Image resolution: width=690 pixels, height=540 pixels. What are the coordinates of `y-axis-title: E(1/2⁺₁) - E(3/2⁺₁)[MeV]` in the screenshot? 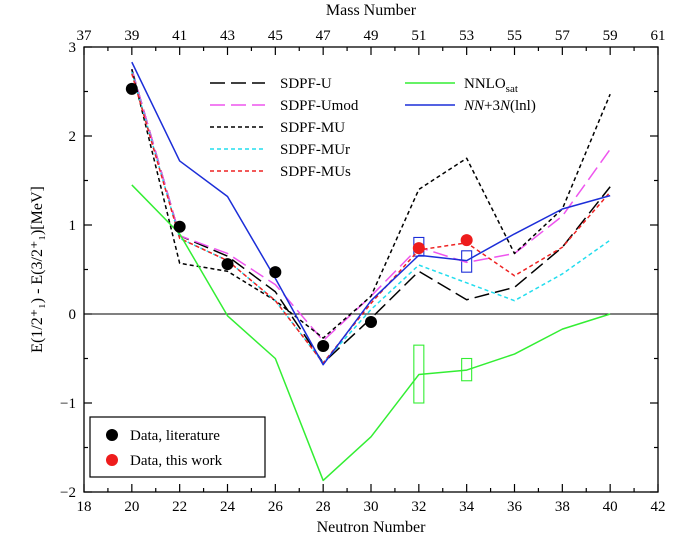 It's located at (37, 269).